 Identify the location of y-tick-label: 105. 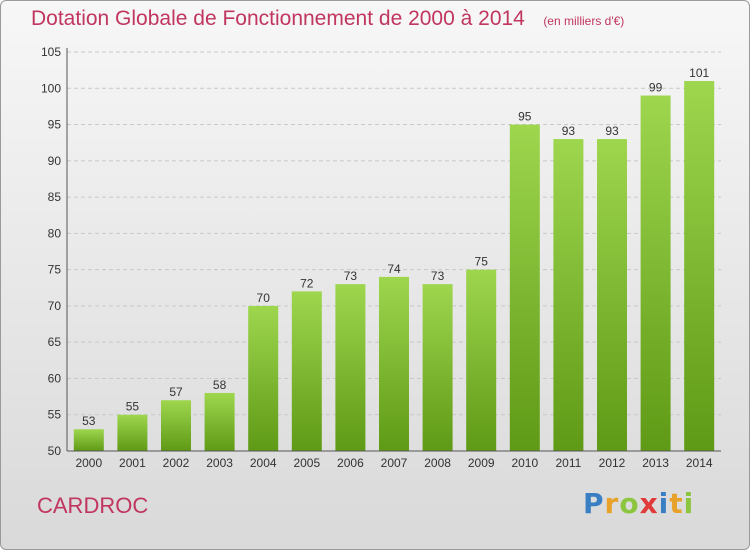
(51, 52).